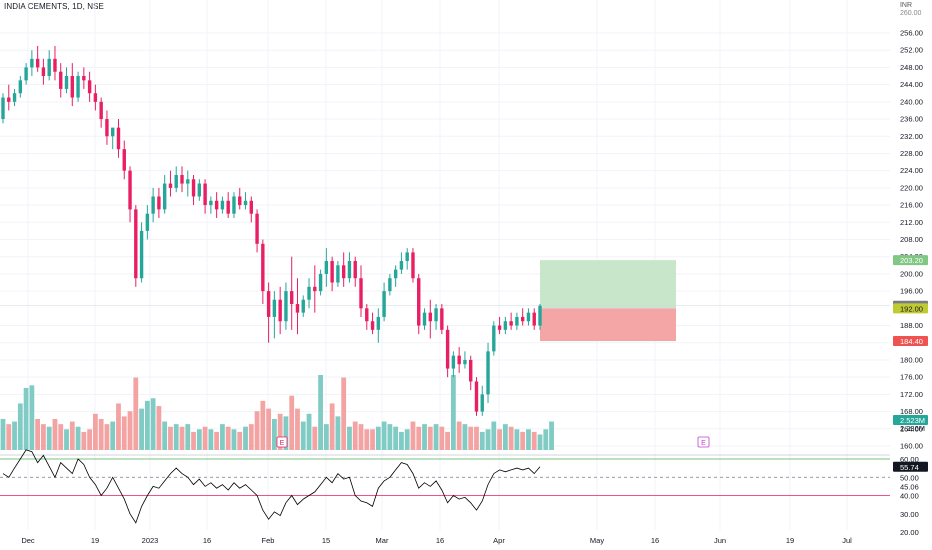 The height and width of the screenshot is (550, 932). I want to click on rsi-pane, so click(445, 486).